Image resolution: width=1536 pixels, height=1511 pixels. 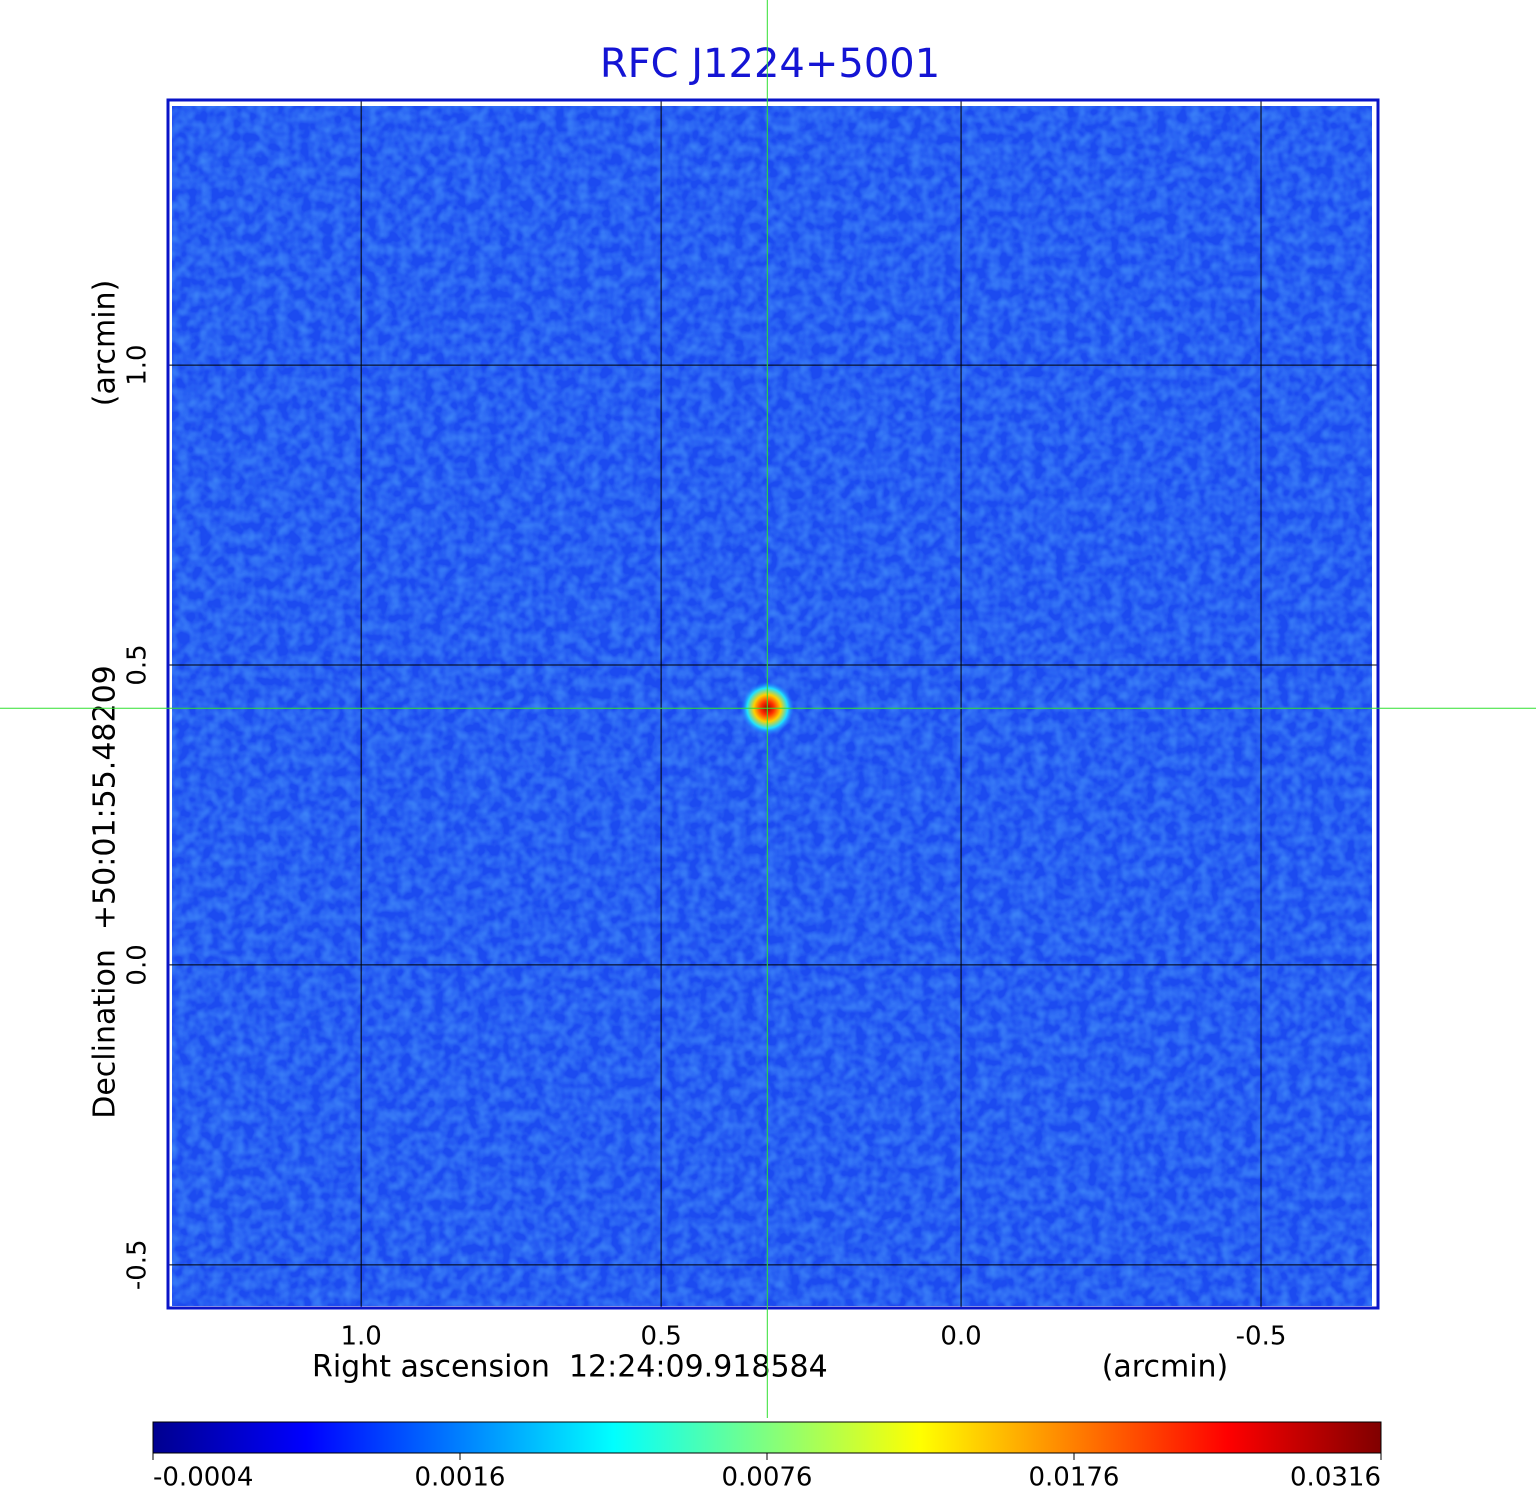 I want to click on x-tick-label: 1.0, so click(x=360, y=1337).